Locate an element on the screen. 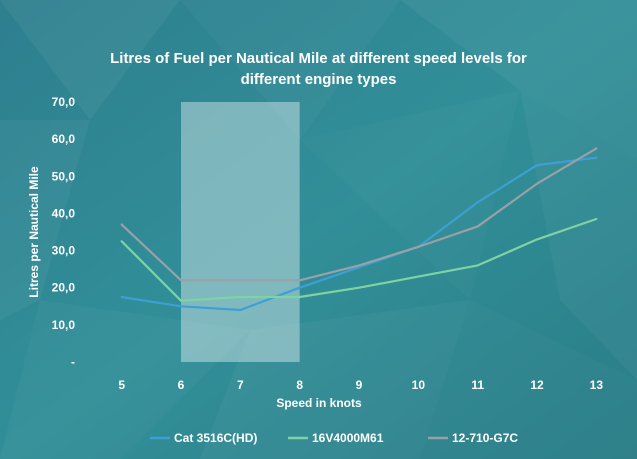 Image resolution: width=637 pixels, height=459 pixels. x-tick-label: 13 is located at coordinates (597, 385).